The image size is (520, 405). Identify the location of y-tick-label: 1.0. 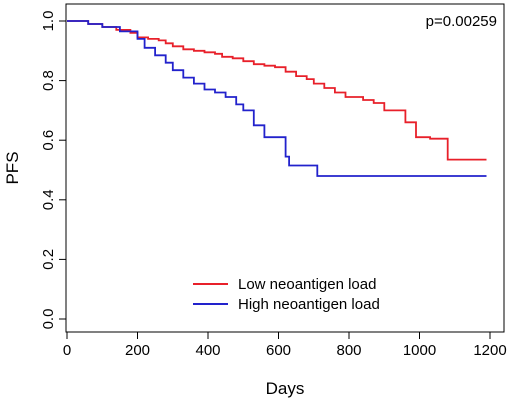
(48, 21).